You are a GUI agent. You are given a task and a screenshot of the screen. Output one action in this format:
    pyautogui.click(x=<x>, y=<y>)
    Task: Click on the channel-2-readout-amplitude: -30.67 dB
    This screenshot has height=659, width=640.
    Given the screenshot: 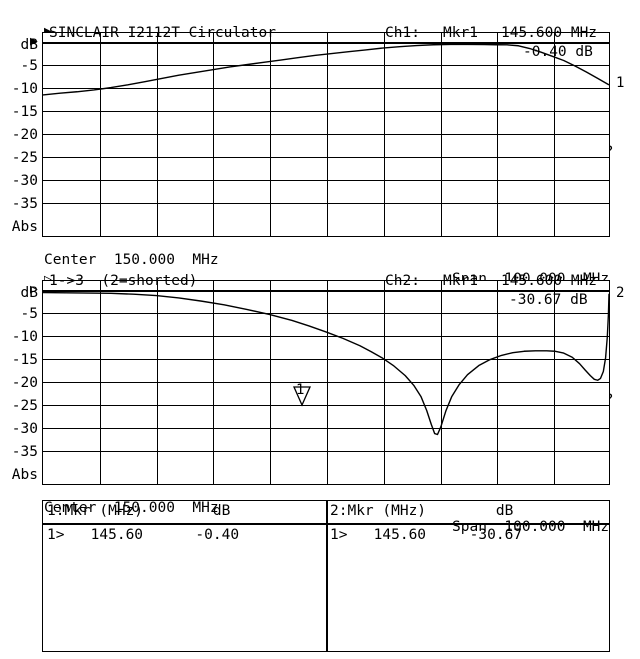 What is the action you would take?
    pyautogui.click(x=548, y=300)
    